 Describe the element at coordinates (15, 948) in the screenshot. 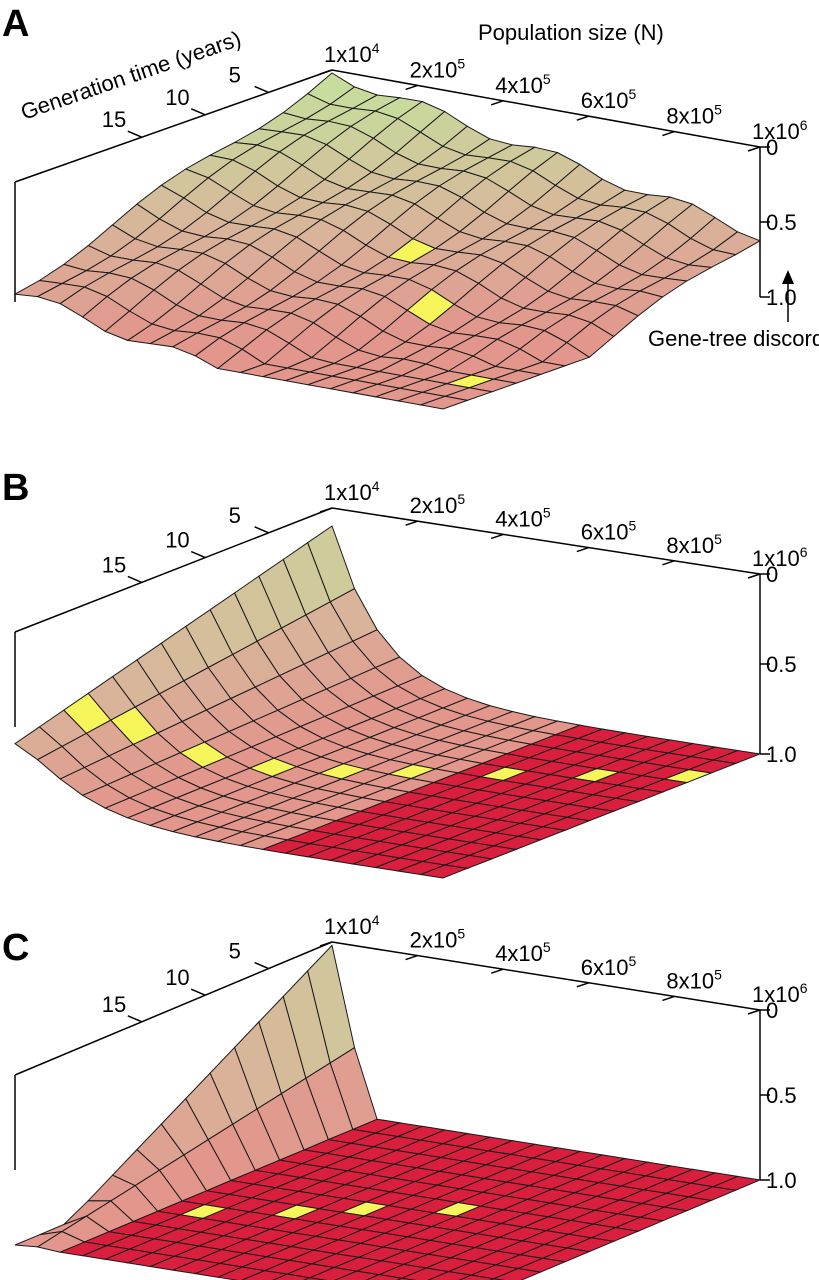

I see `panel-letter: C` at that location.